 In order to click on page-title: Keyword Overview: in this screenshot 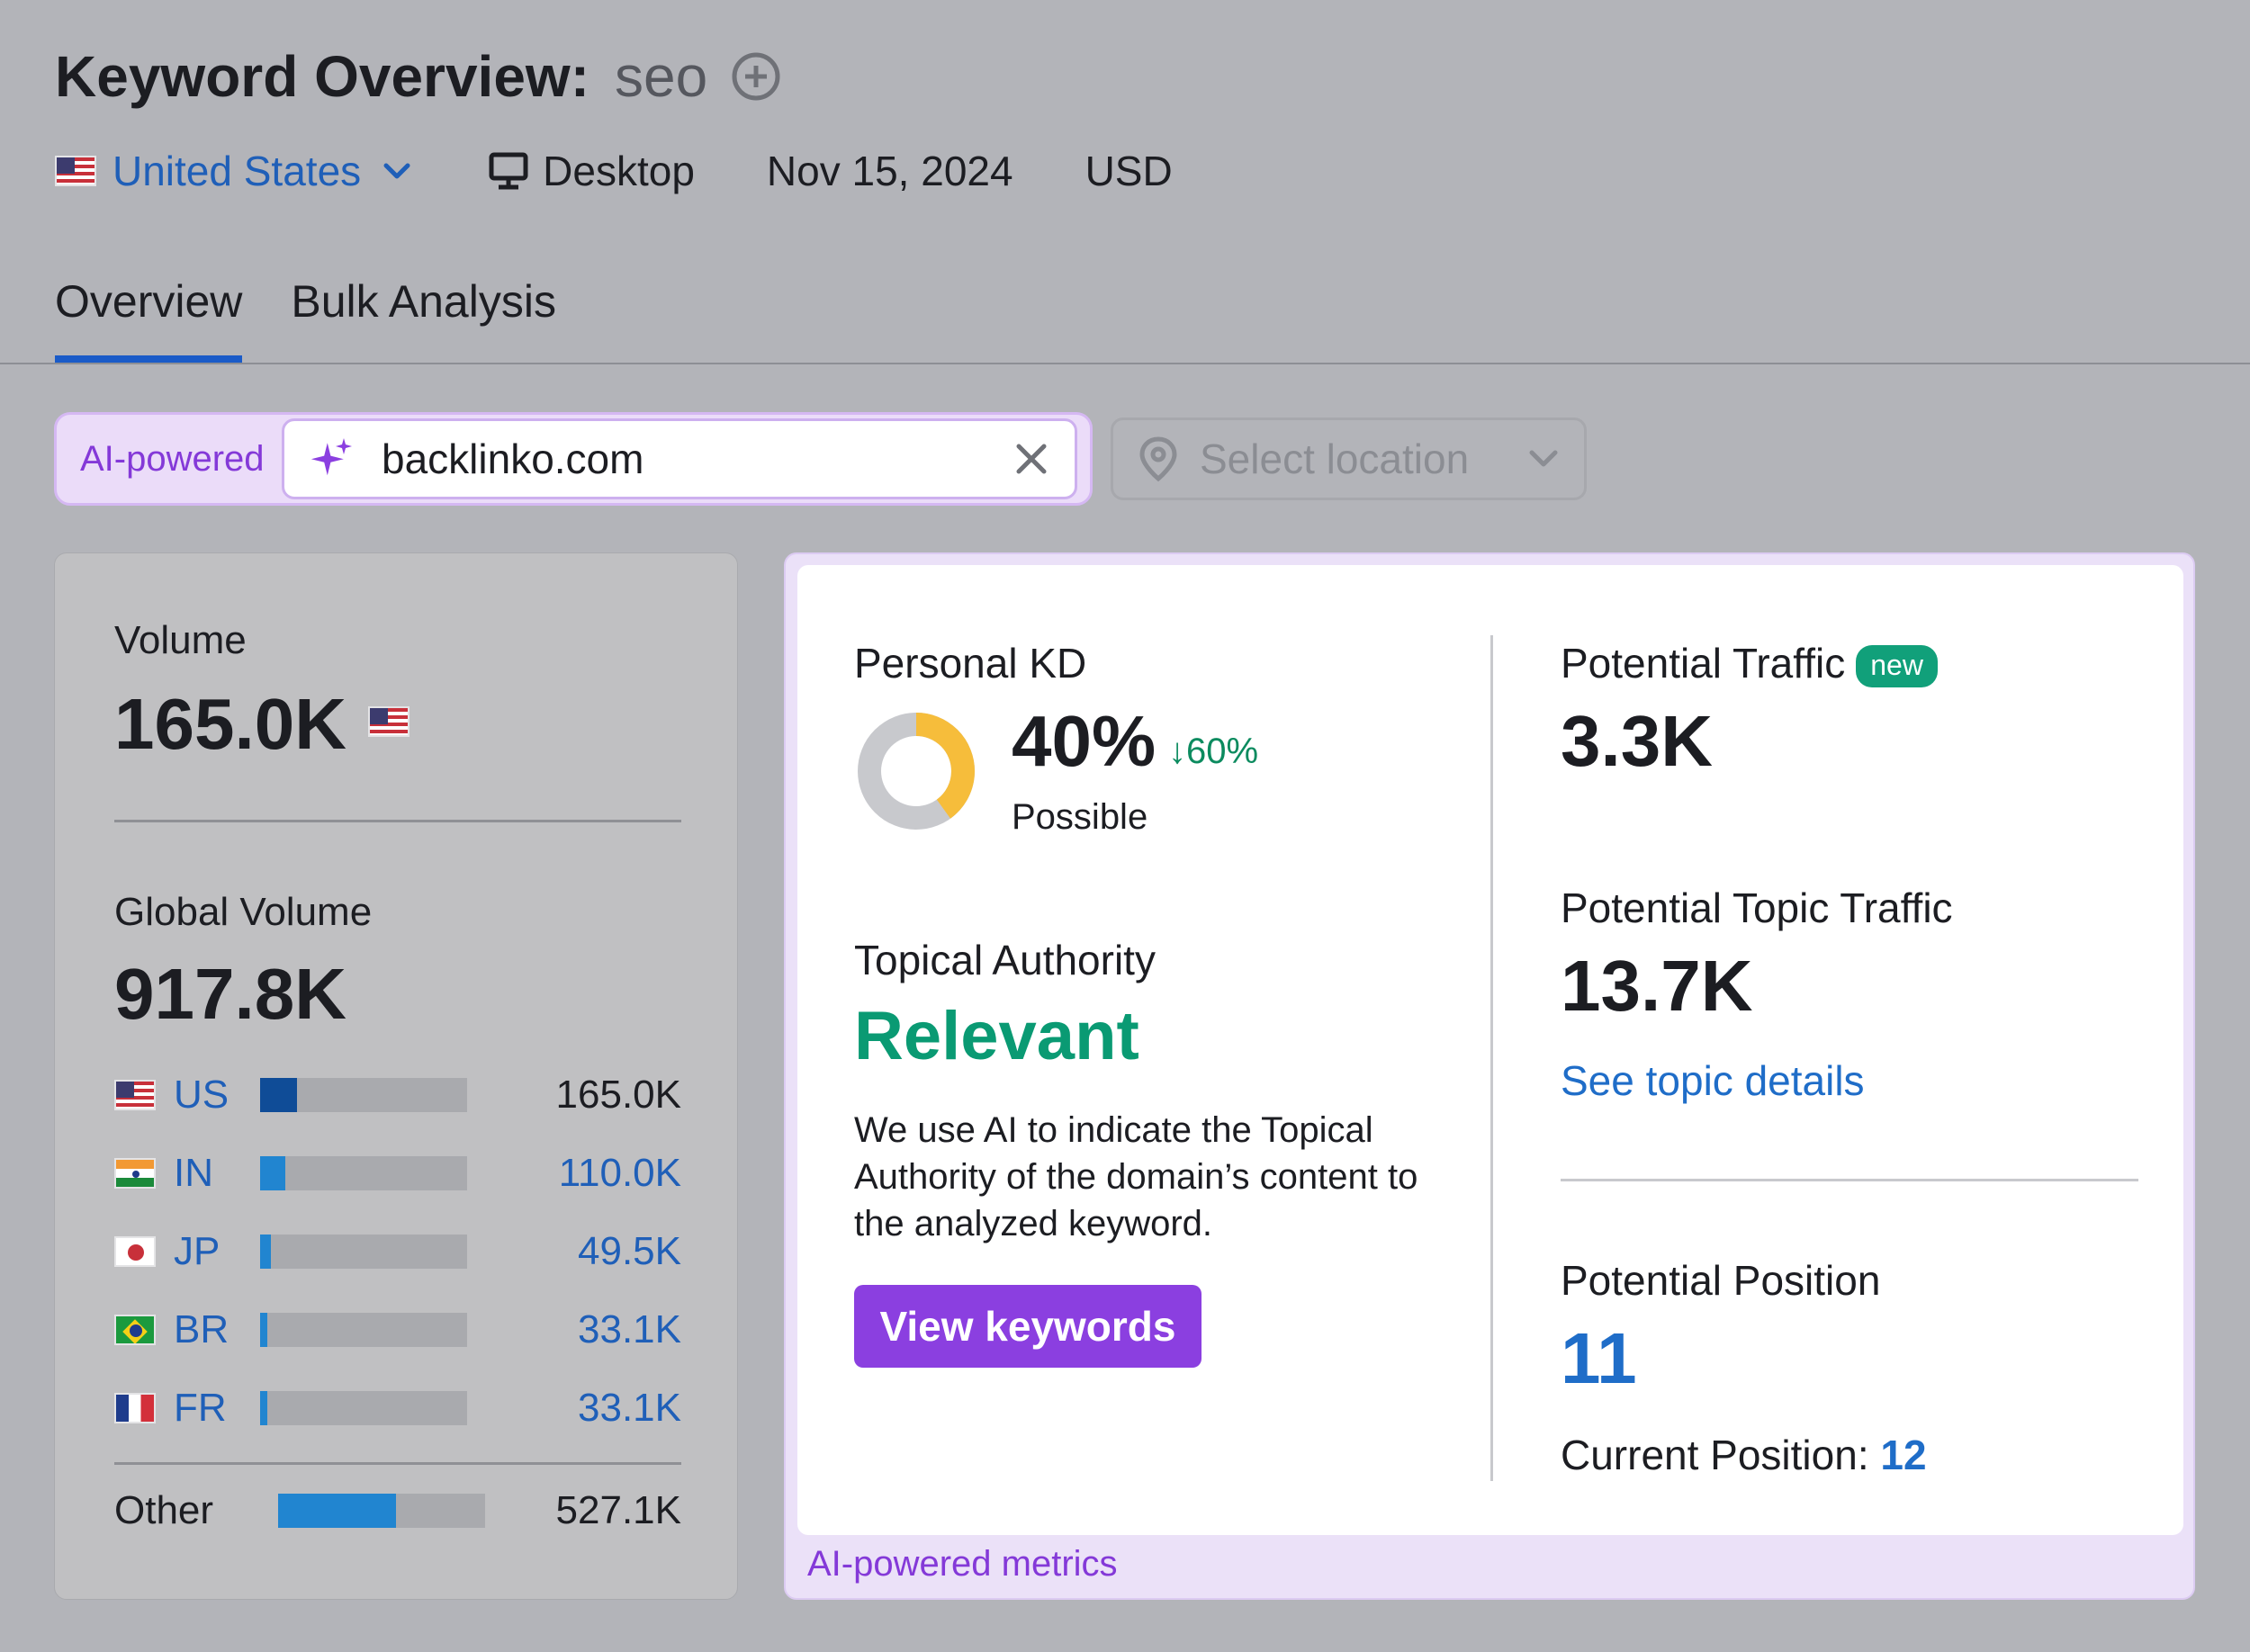, I will do `click(323, 76)`.